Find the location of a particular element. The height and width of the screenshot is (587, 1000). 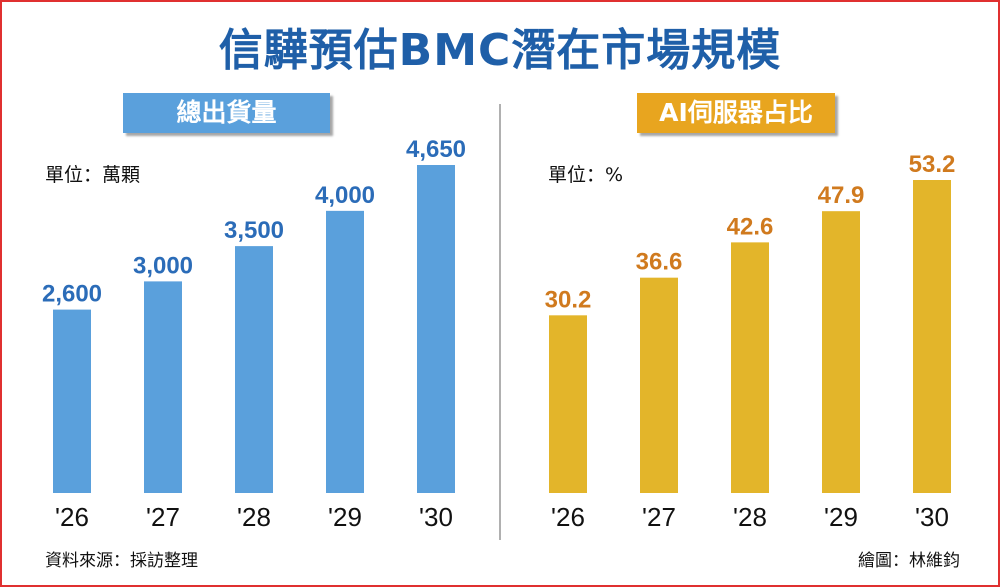

right-value-label: 30.2 is located at coordinates (568, 299).